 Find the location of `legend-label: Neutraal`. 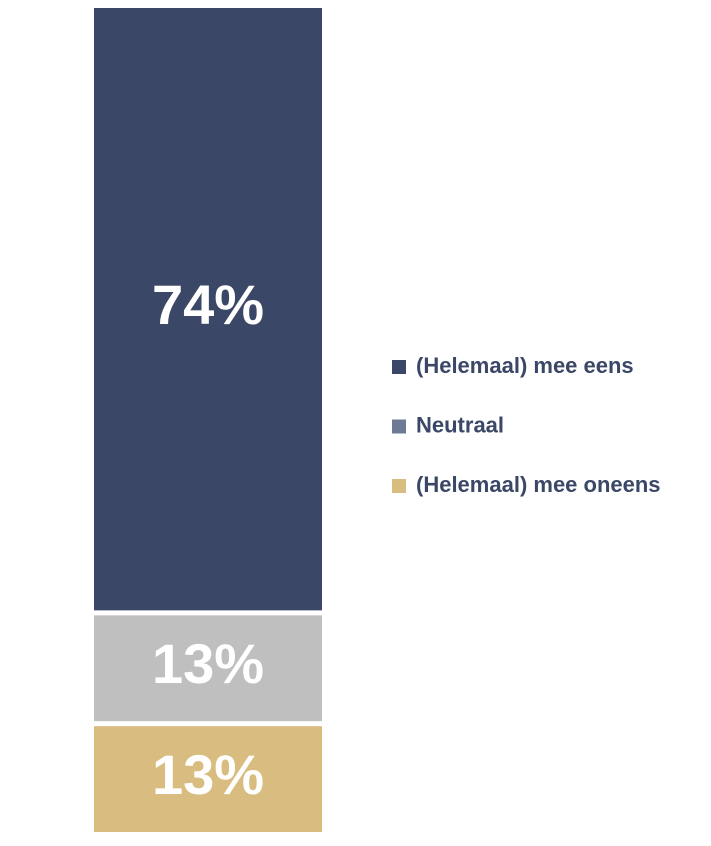

legend-label: Neutraal is located at coordinates (460, 424).